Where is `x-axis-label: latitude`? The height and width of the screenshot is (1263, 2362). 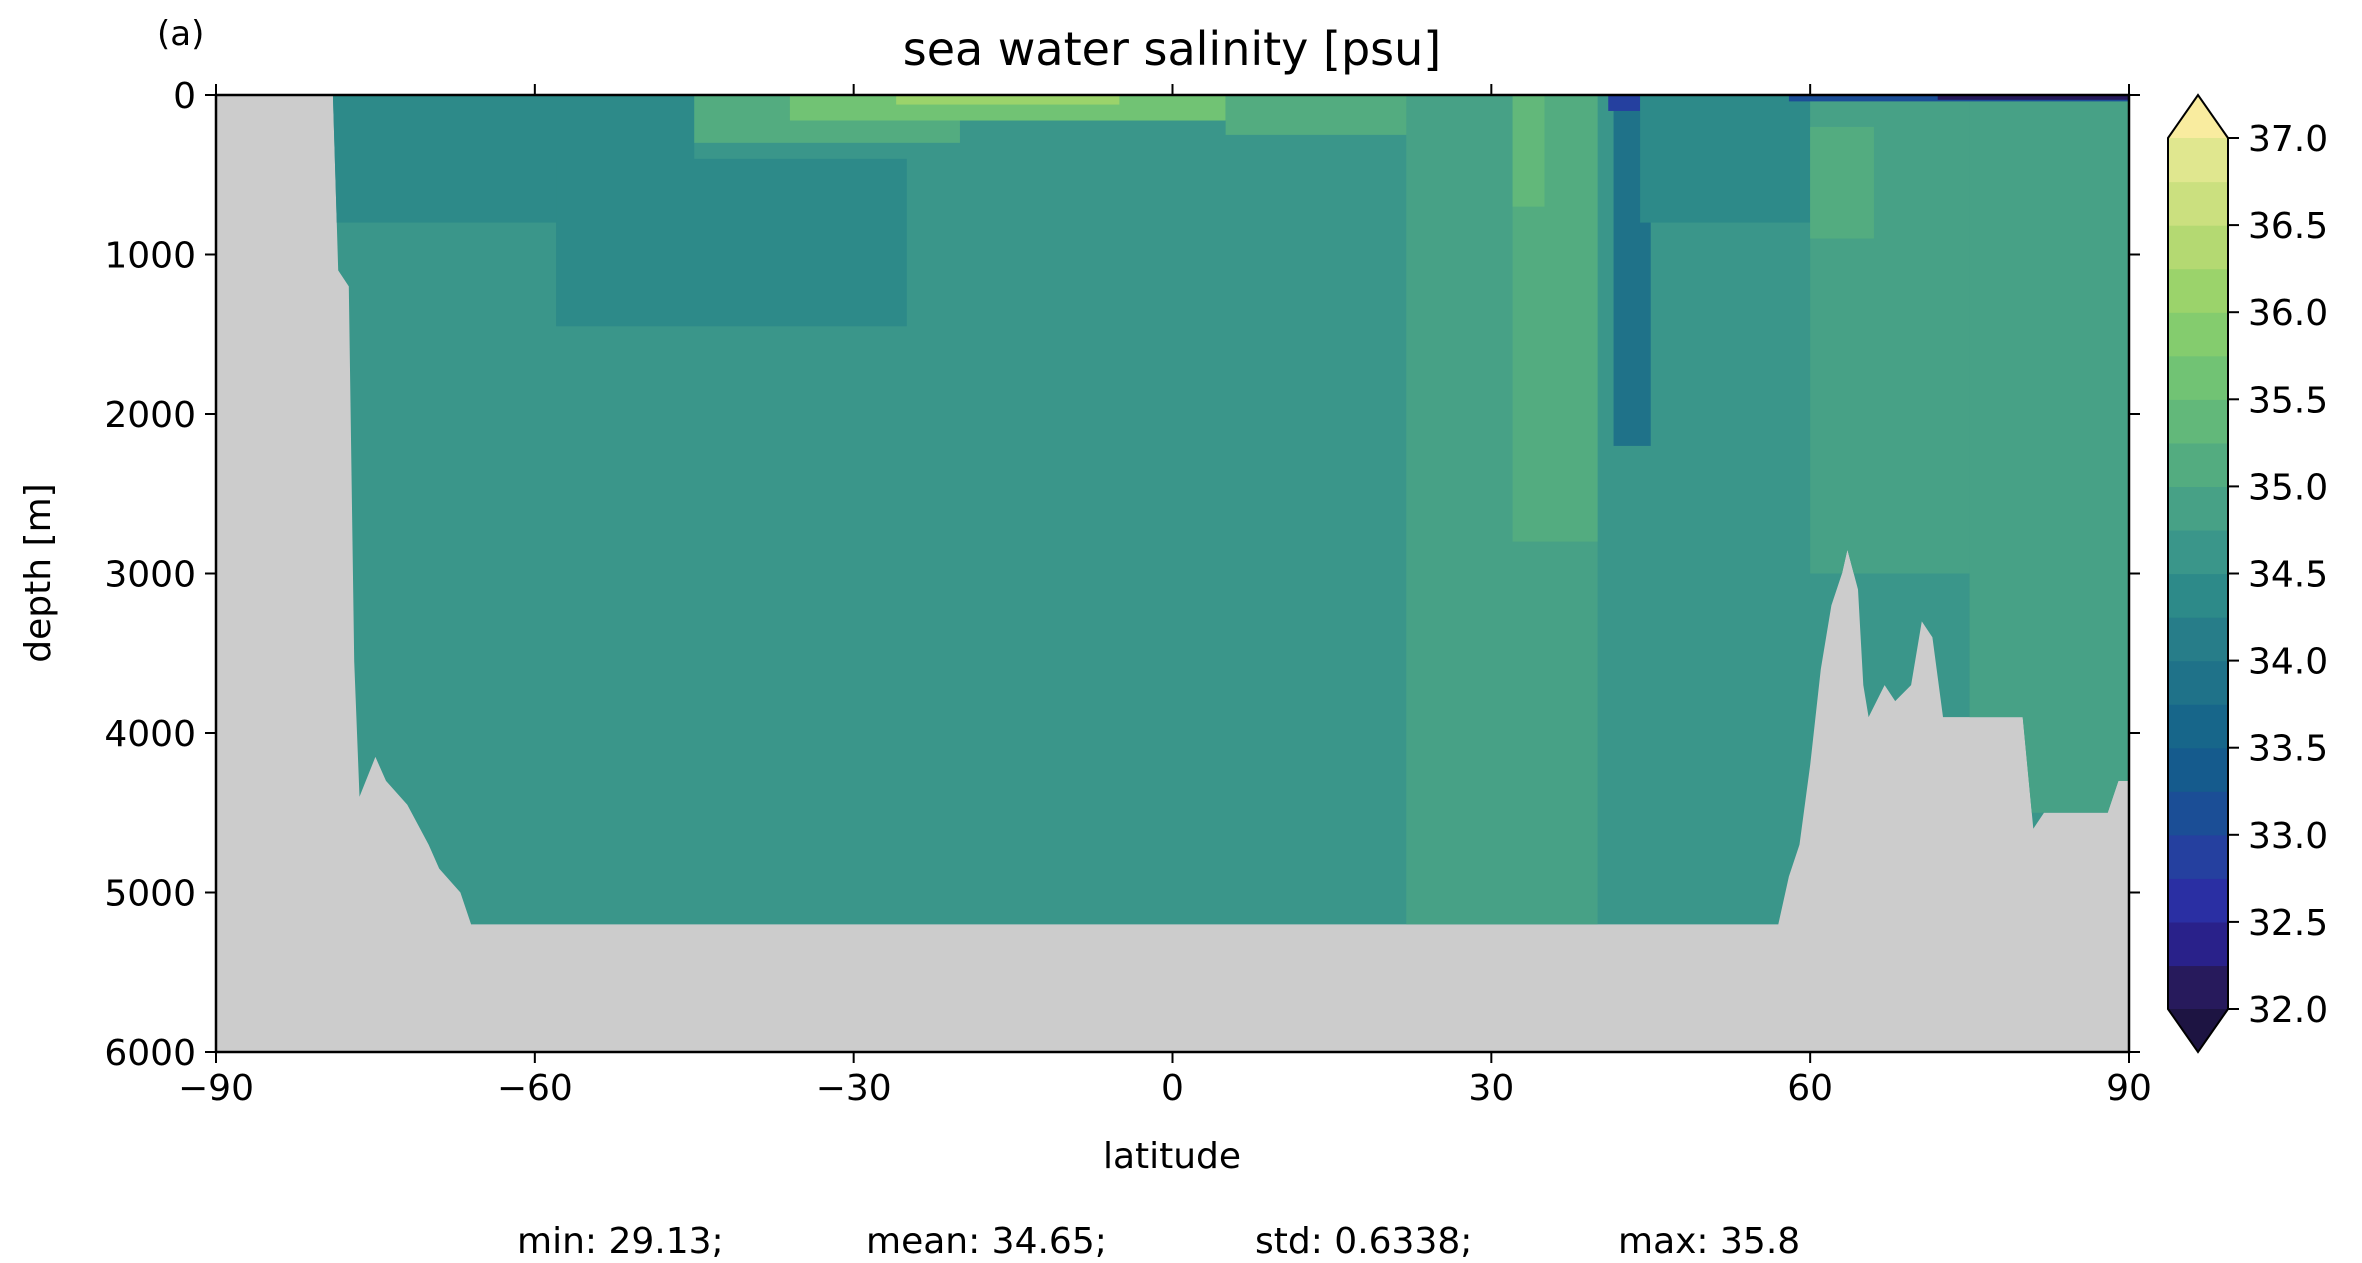 x-axis-label: latitude is located at coordinates (1172, 1156).